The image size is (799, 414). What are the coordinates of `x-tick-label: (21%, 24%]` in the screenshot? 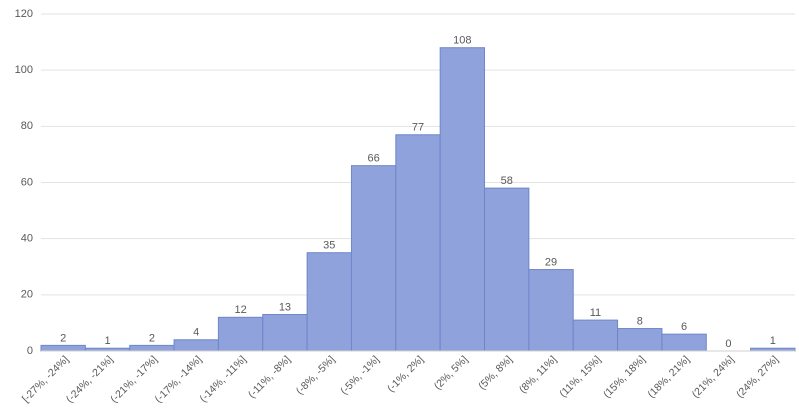 It's located at (713, 377).